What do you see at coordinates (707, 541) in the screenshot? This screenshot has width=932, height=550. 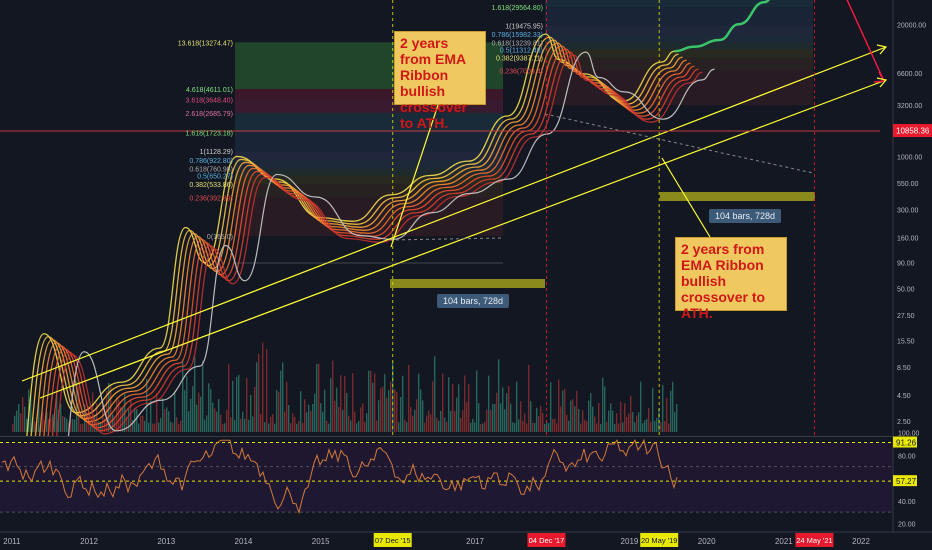 I see `year-tick-label: 2020` at bounding box center [707, 541].